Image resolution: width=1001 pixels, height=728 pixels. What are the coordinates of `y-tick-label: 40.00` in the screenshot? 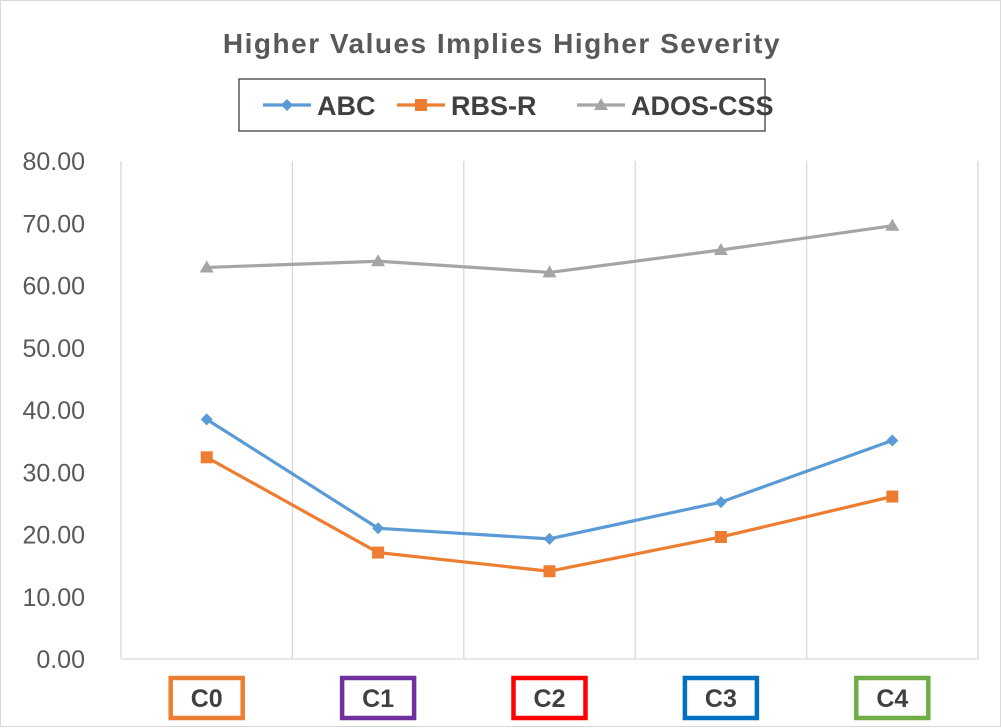 It's located at (53, 411).